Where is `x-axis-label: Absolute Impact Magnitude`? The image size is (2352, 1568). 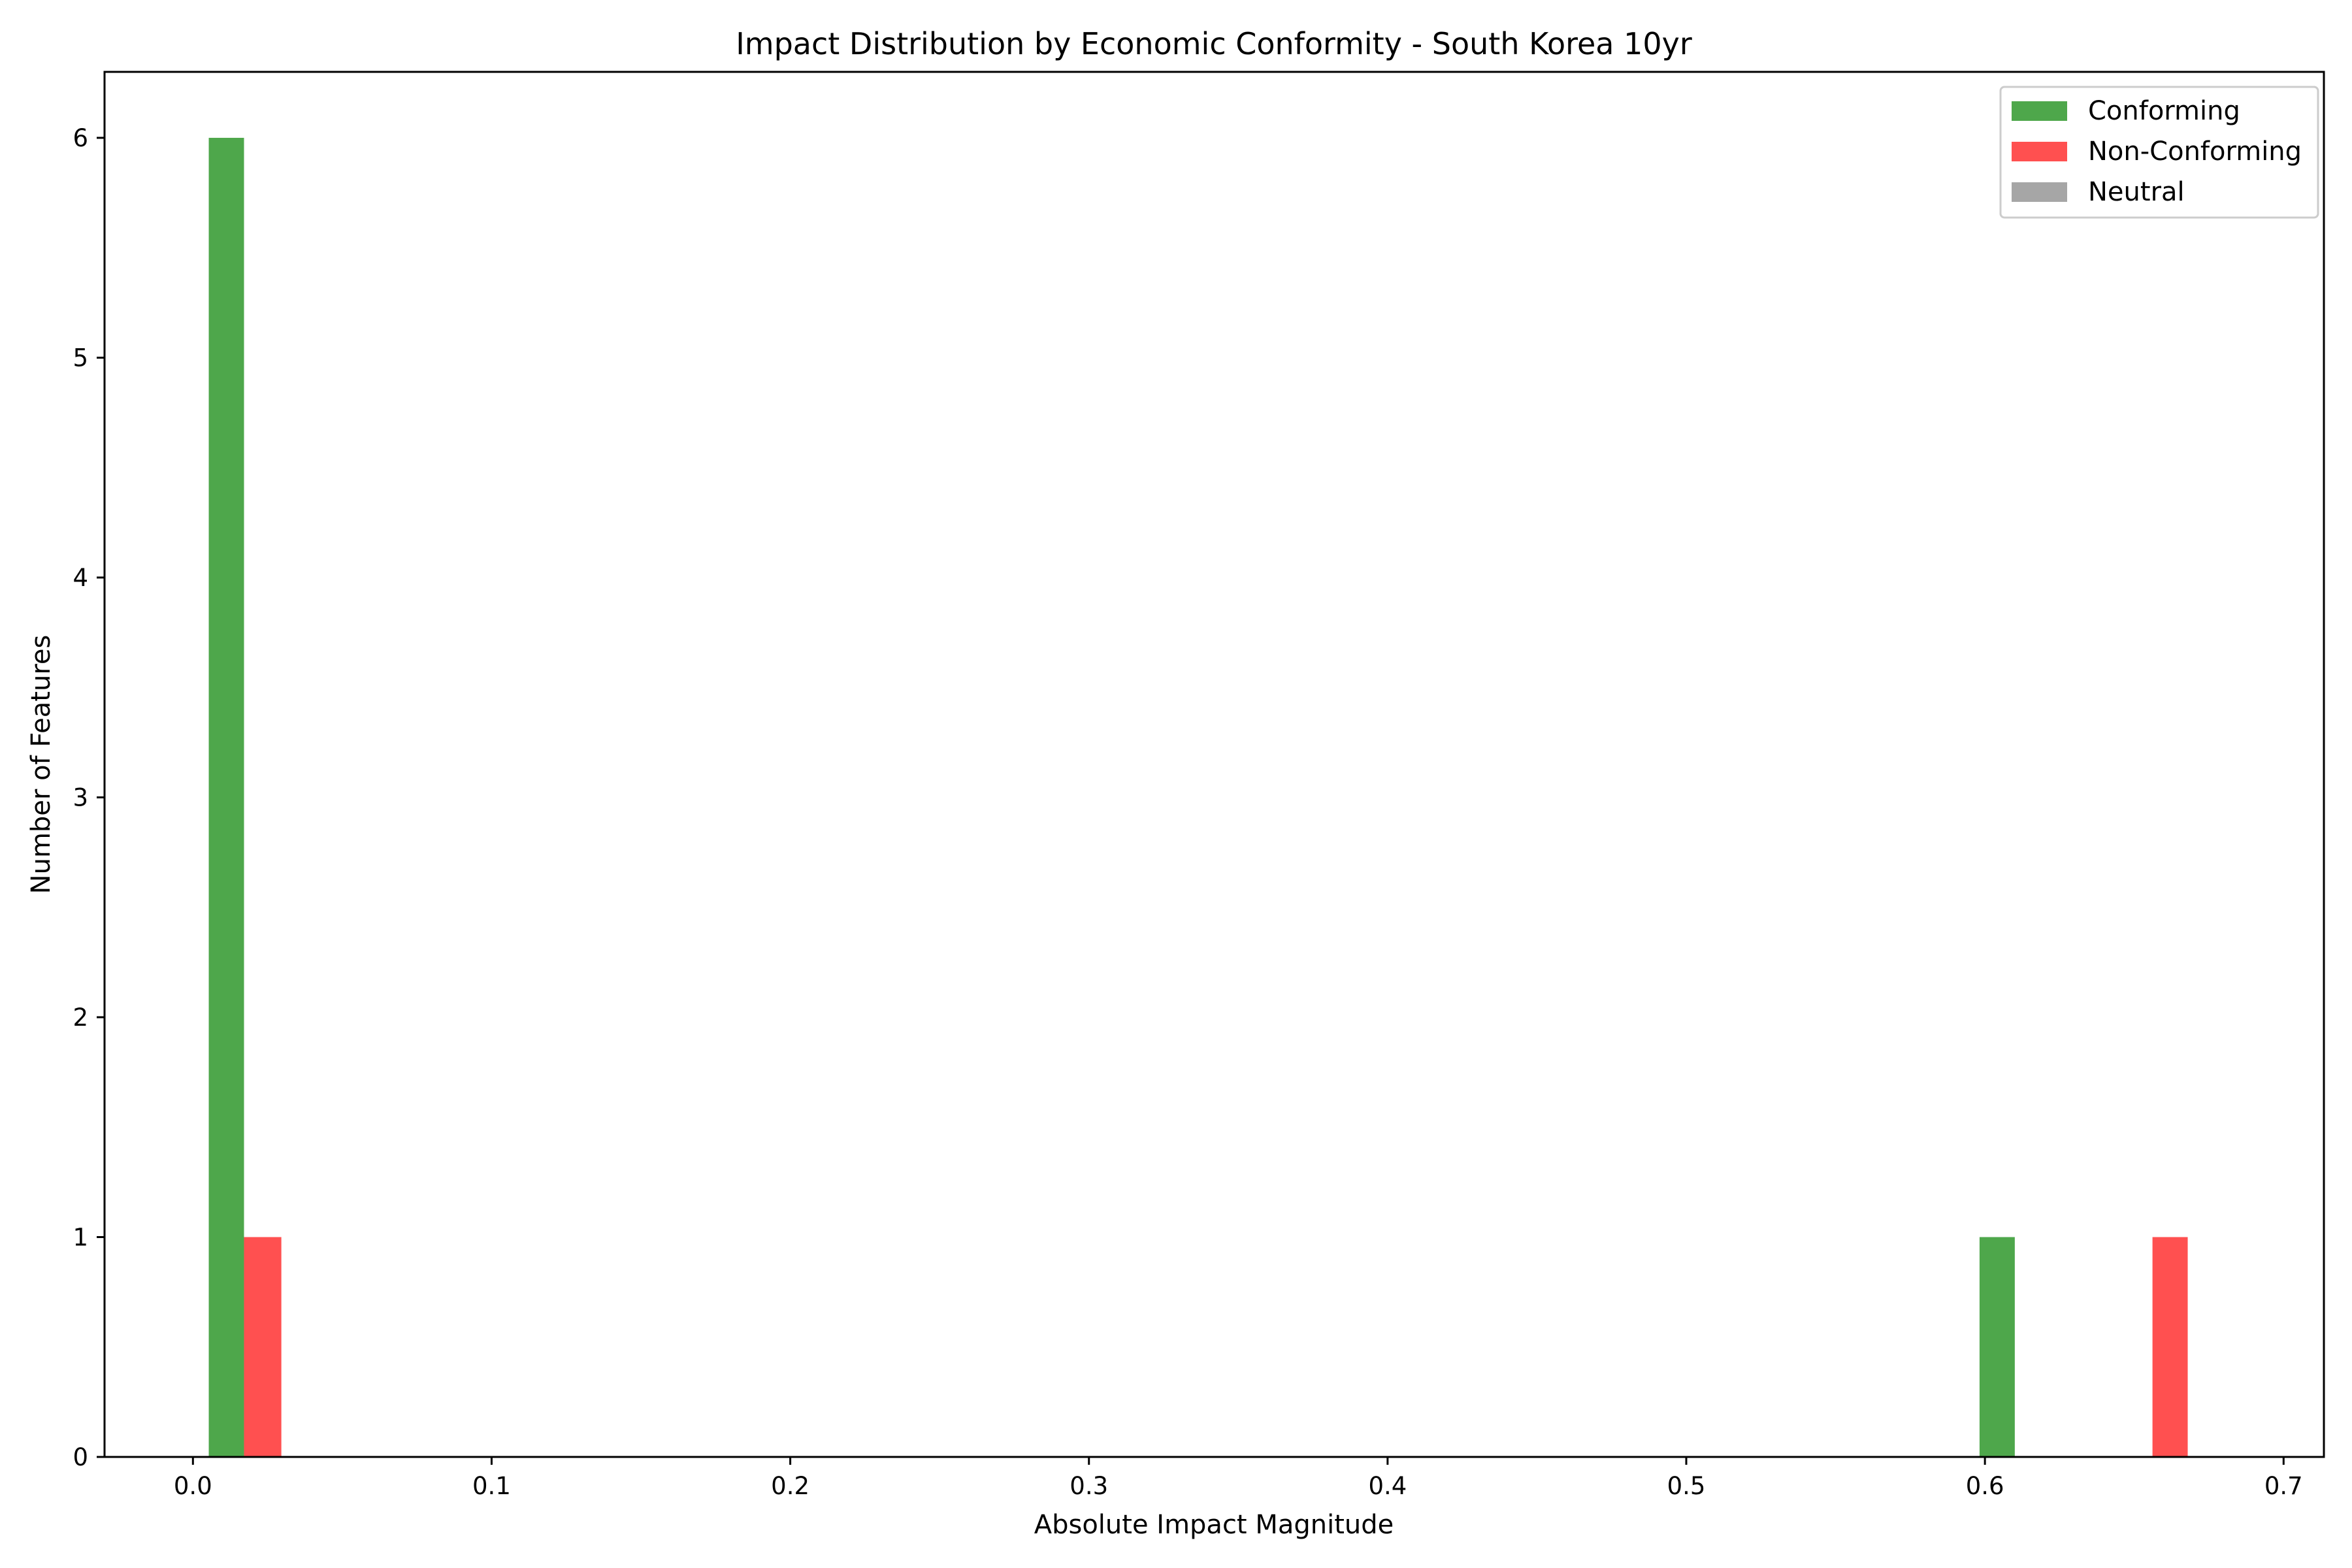
x-axis-label: Absolute Impact Magnitude is located at coordinates (1214, 1525).